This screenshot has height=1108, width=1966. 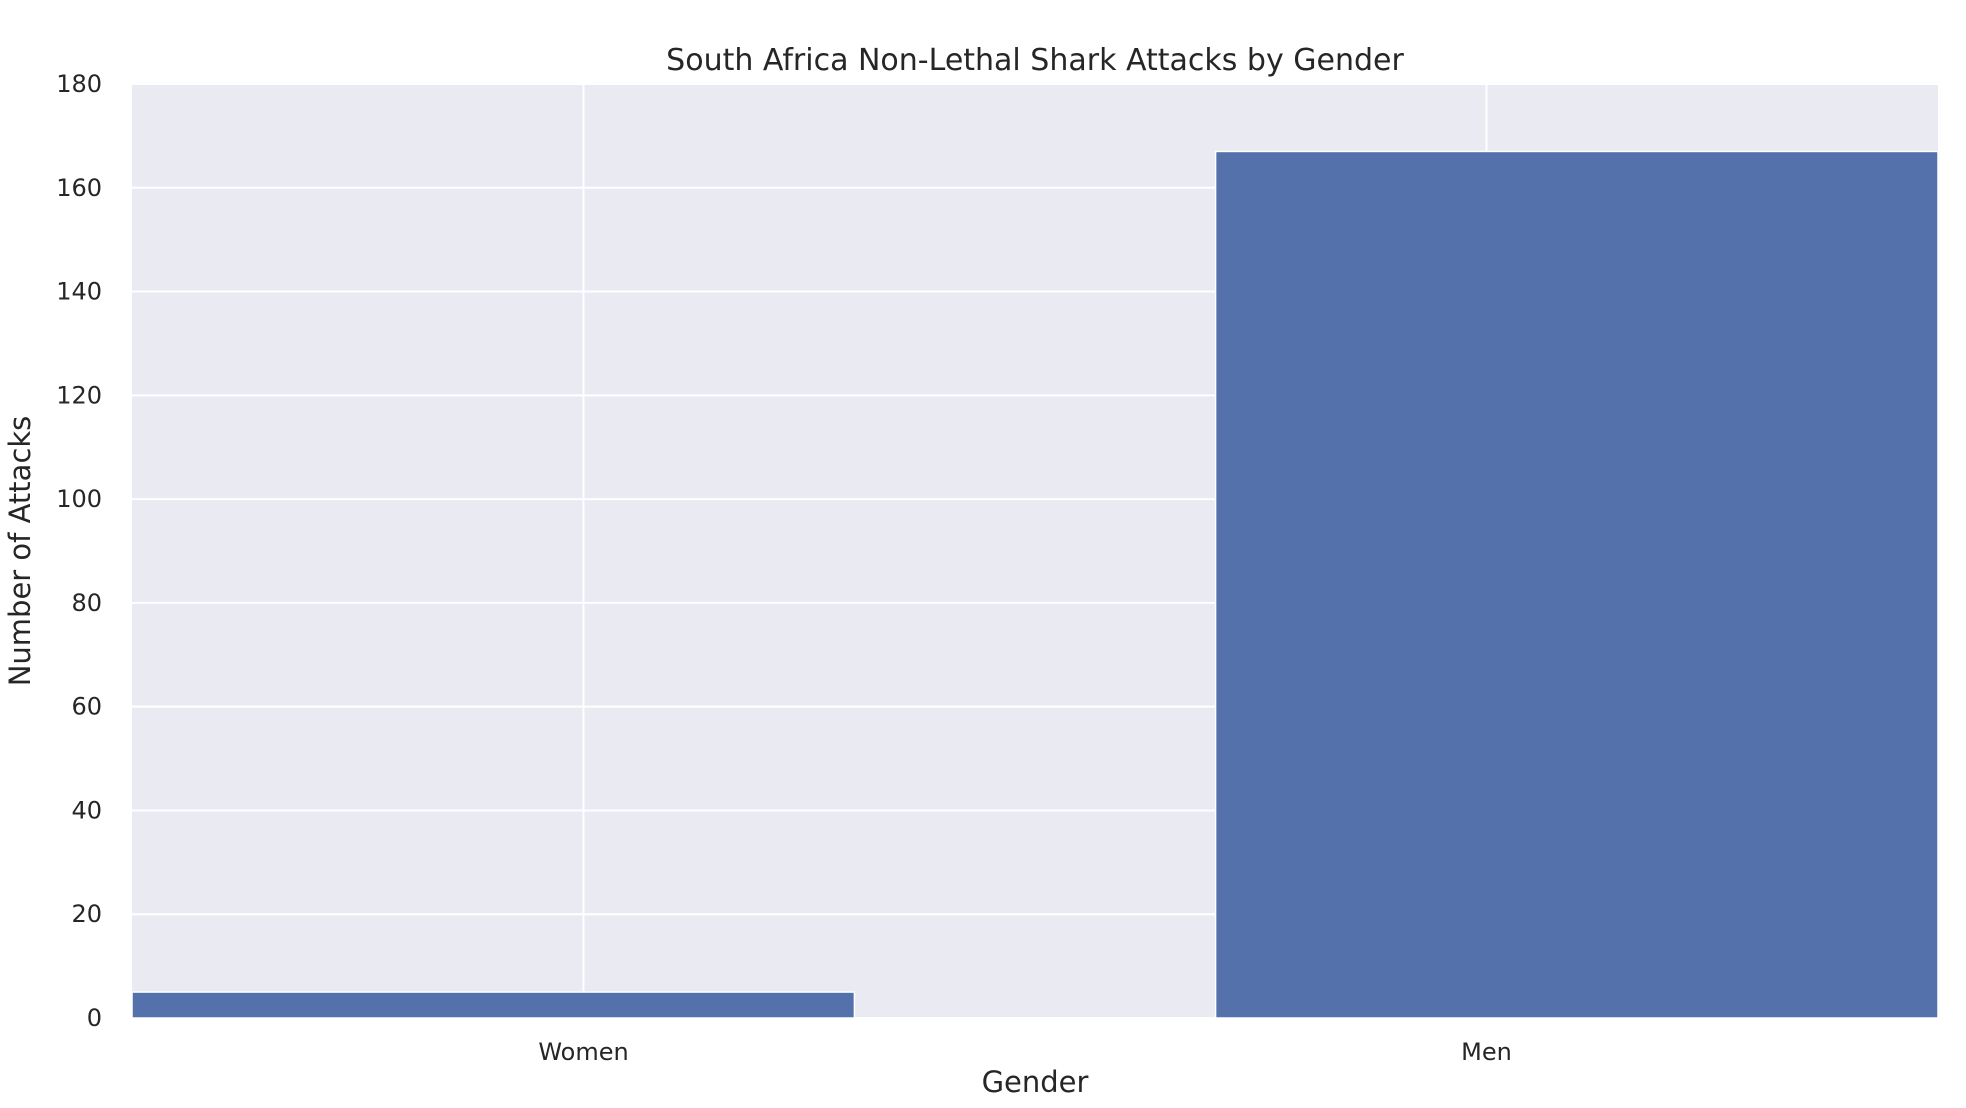 I want to click on y-tick-label: 160, so click(x=79, y=188).